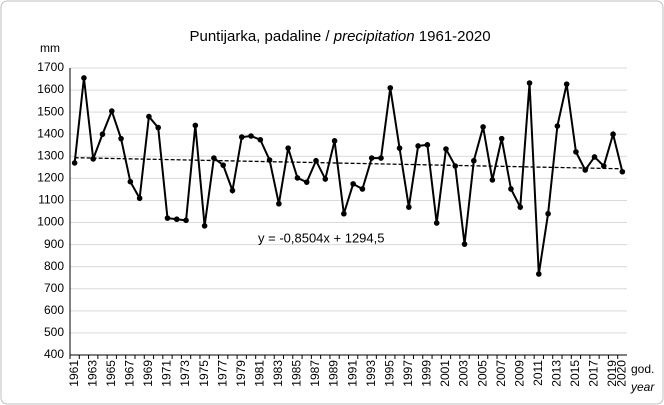  Describe the element at coordinates (50, 178) in the screenshot. I see `y-tick-label: 1200` at that location.